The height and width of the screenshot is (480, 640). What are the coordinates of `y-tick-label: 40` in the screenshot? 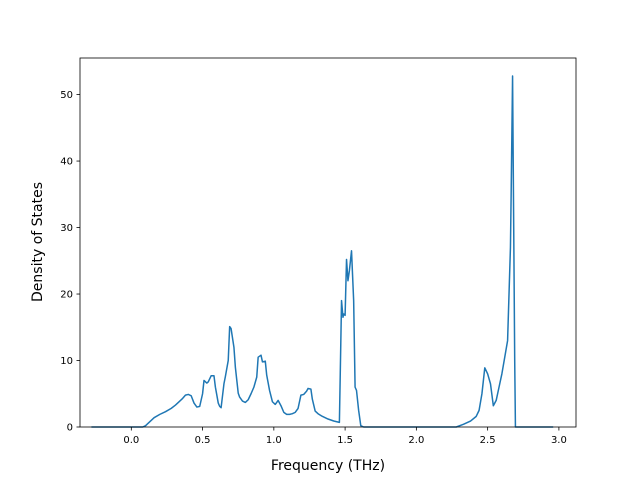 It's located at (66, 162).